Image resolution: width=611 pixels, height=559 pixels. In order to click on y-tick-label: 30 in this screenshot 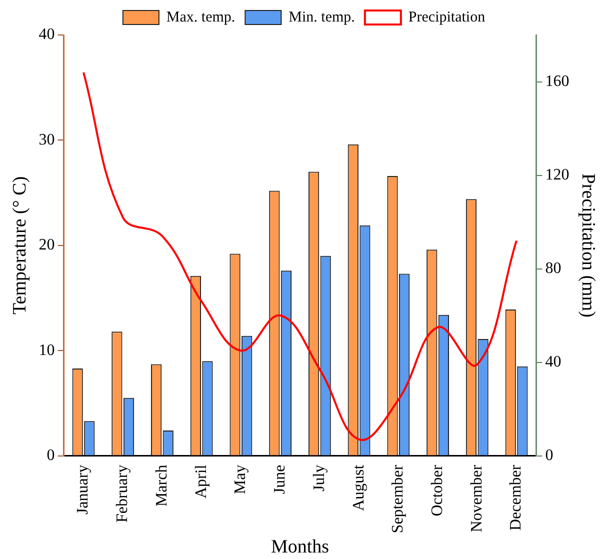, I will do `click(46, 139)`.